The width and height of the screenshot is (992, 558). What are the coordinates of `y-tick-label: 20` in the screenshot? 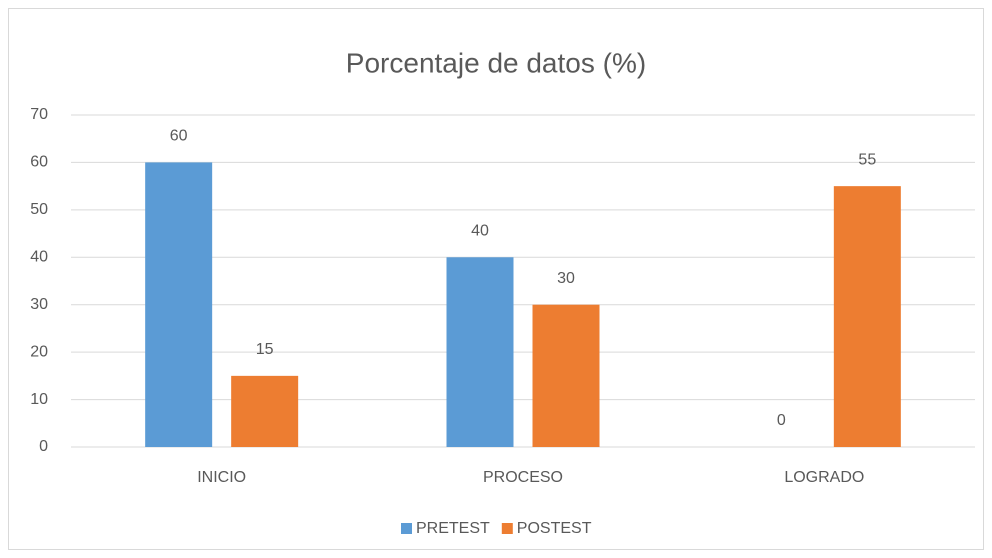 It's located at (39, 351).